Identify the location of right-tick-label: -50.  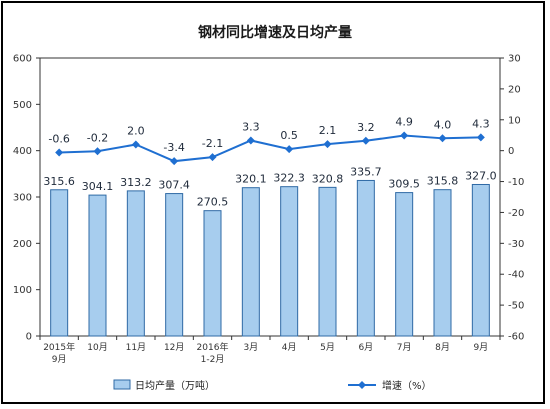
(516, 306).